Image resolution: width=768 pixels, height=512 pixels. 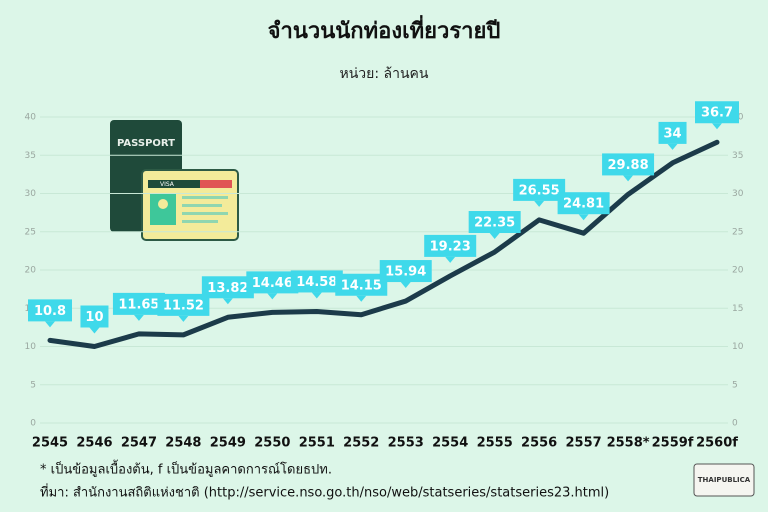 What do you see at coordinates (163, 204) in the screenshot?
I see `visa-face` at bounding box center [163, 204].